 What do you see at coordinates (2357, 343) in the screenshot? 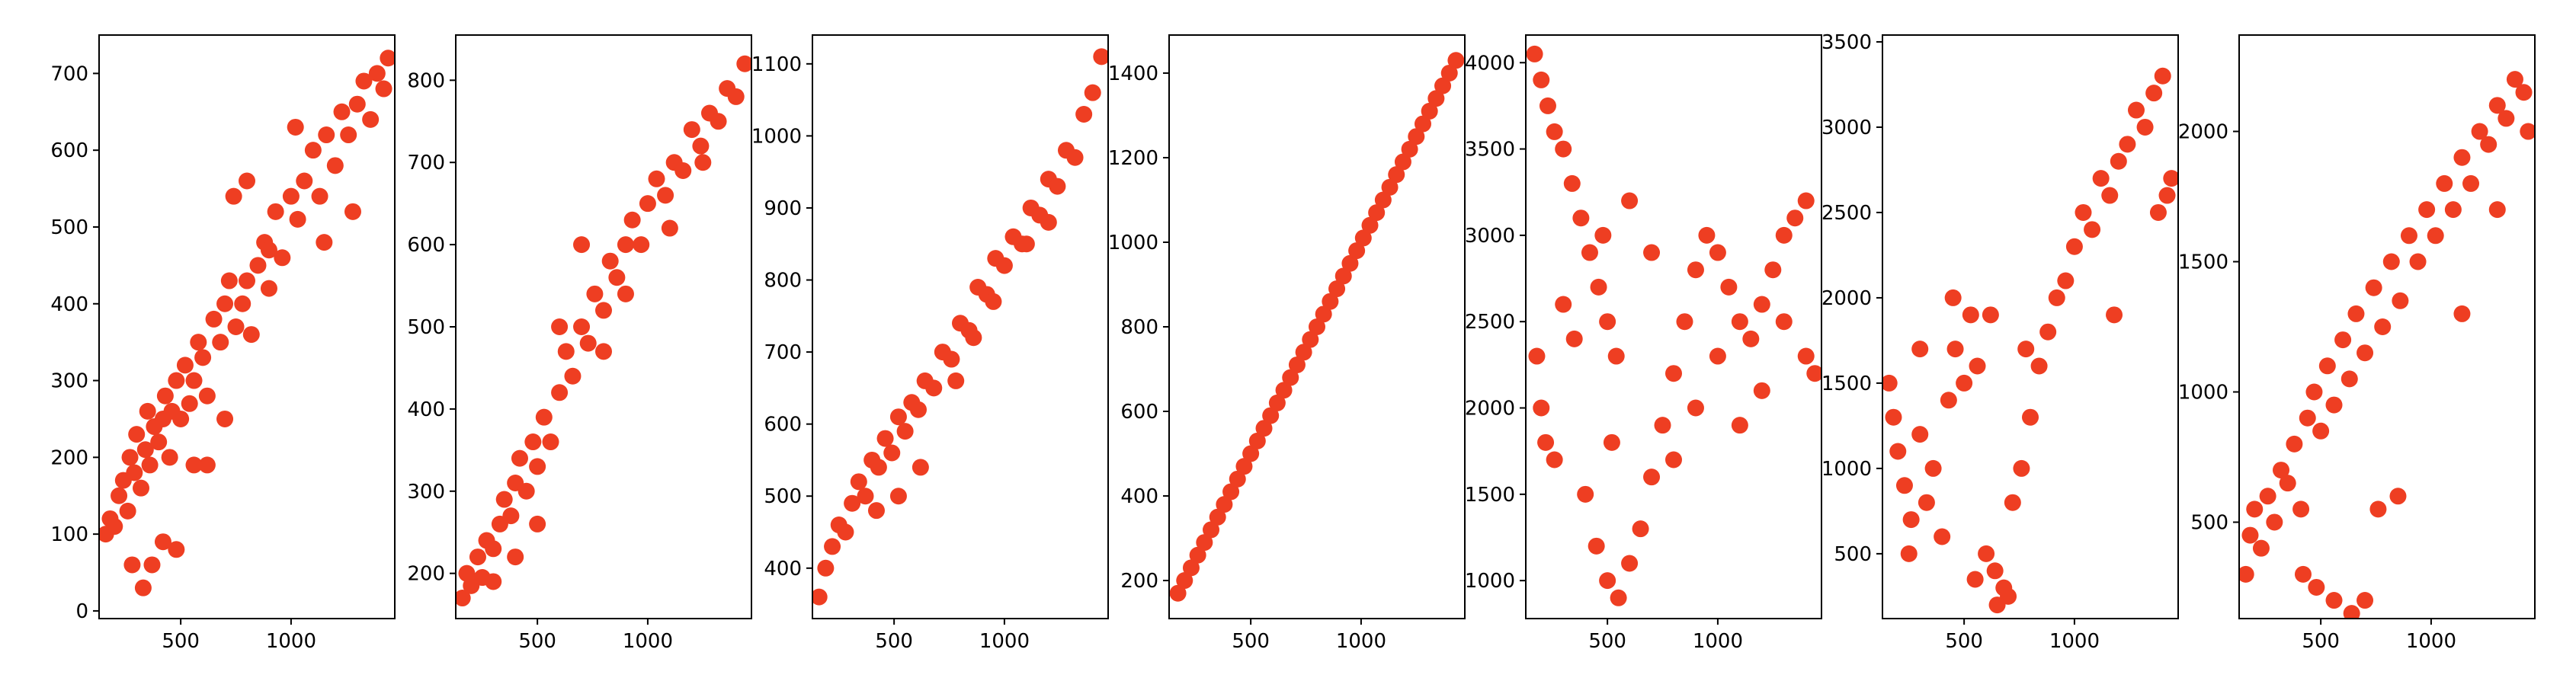
I see `scatter-panel-7: 500 1000 500 1000 1500 2000` at bounding box center [2357, 343].